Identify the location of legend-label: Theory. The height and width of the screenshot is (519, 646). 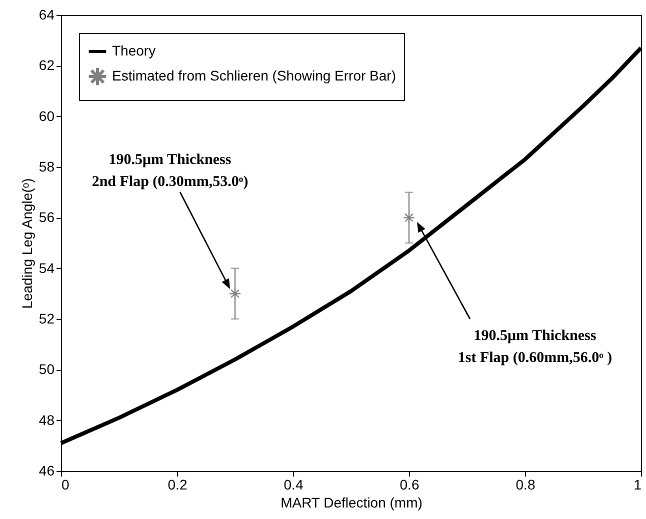
(134, 50).